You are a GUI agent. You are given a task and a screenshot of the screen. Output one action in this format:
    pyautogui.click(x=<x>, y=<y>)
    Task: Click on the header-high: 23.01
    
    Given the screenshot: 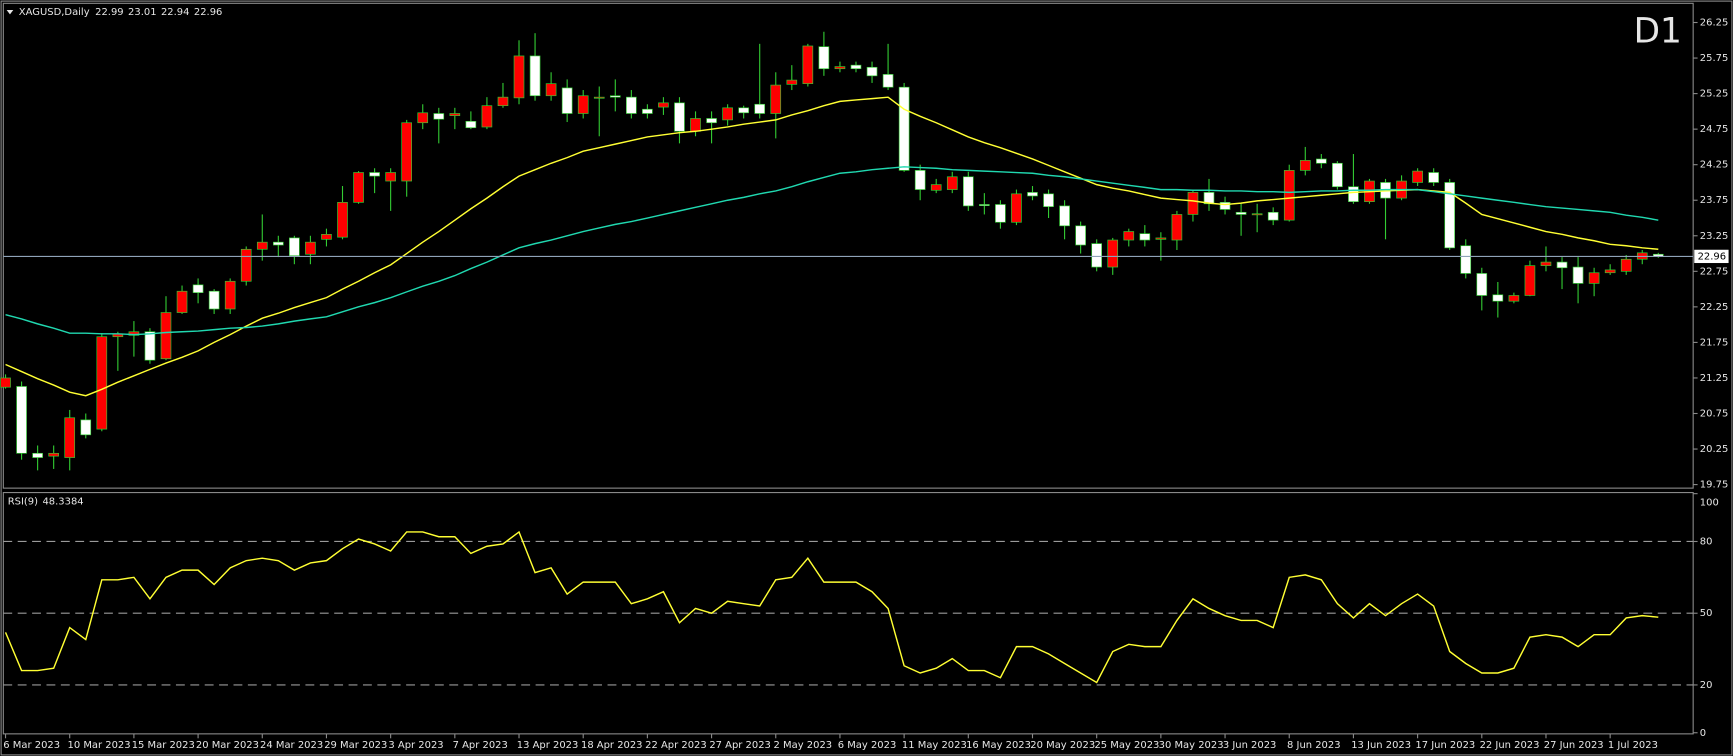 What is the action you would take?
    pyautogui.click(x=142, y=12)
    